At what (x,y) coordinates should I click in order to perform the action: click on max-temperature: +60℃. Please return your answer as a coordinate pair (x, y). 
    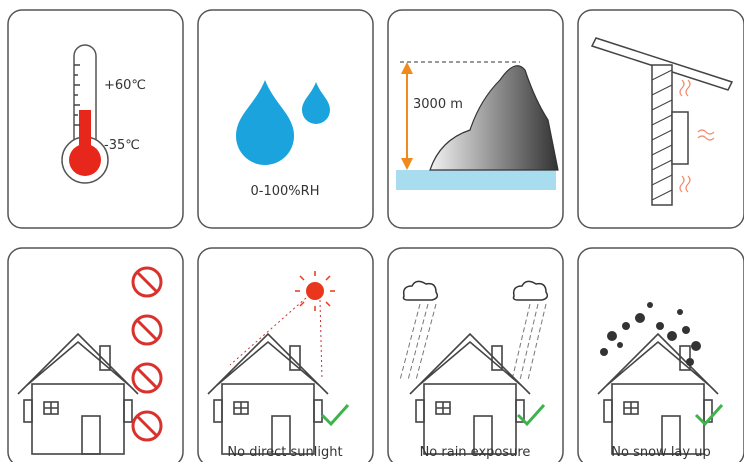
    Looking at the image, I should click on (125, 85).